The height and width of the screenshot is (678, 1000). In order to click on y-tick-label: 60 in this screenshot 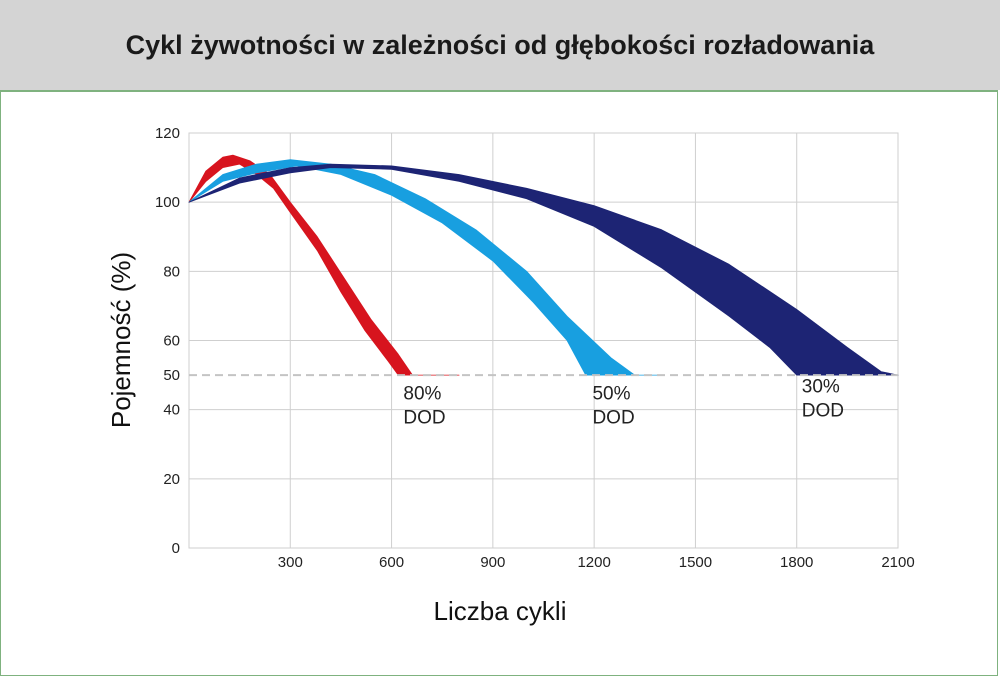, I will do `click(171, 341)`.